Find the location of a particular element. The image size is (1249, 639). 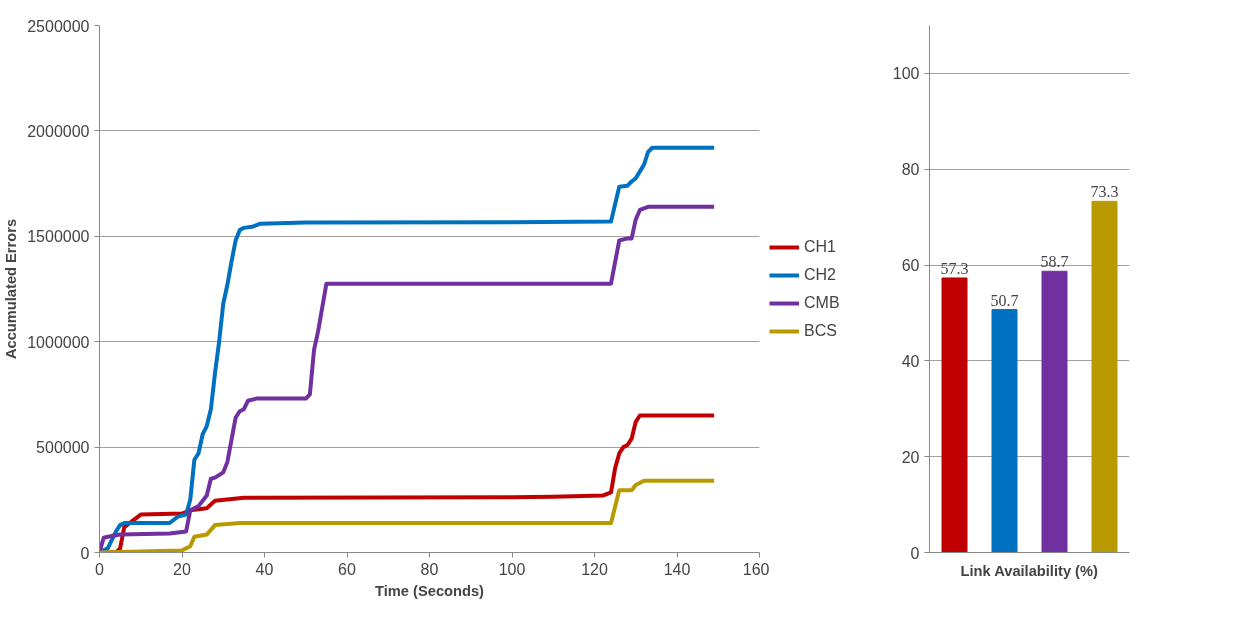

data-label: 73.3 is located at coordinates (1104, 192).